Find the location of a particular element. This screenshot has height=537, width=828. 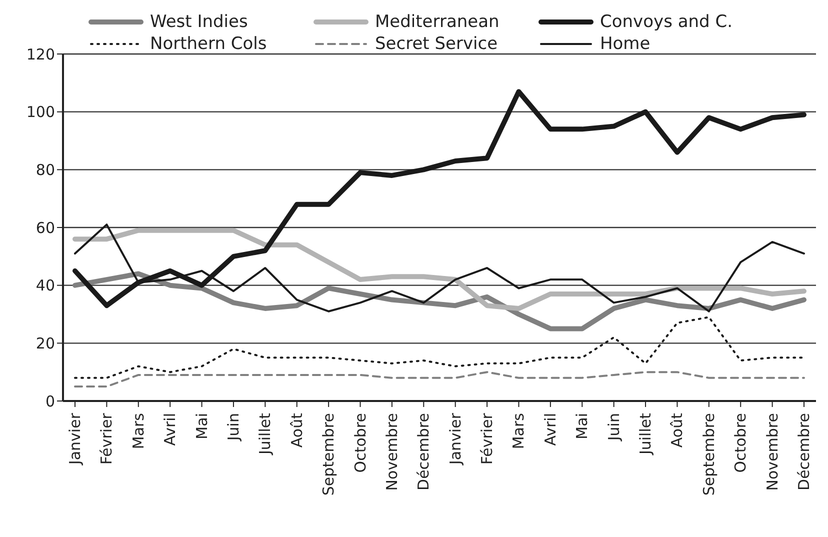

legend-label: Home is located at coordinates (625, 44).